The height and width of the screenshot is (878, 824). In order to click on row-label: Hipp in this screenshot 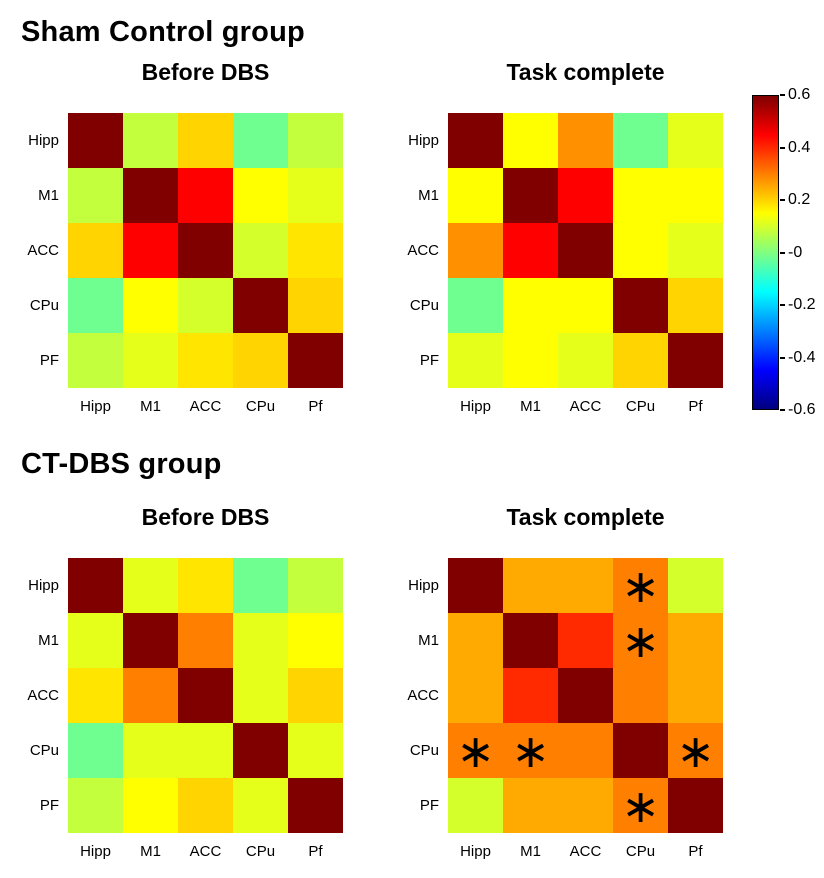, I will do `click(423, 140)`.